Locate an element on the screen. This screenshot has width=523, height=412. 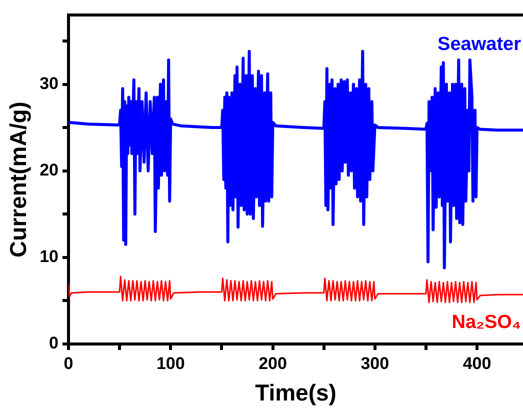
y-tick-label: 0 is located at coordinates (54, 343).